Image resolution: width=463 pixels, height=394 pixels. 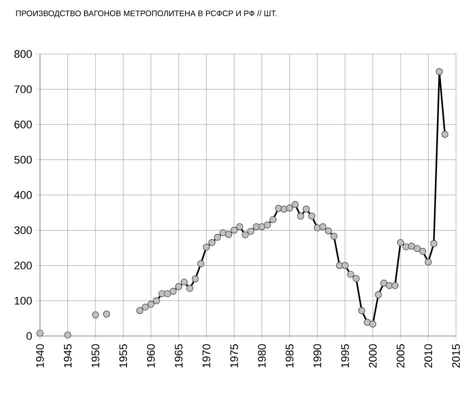 What do you see at coordinates (151, 356) in the screenshot?
I see `x-tick-label: 1960` at bounding box center [151, 356].